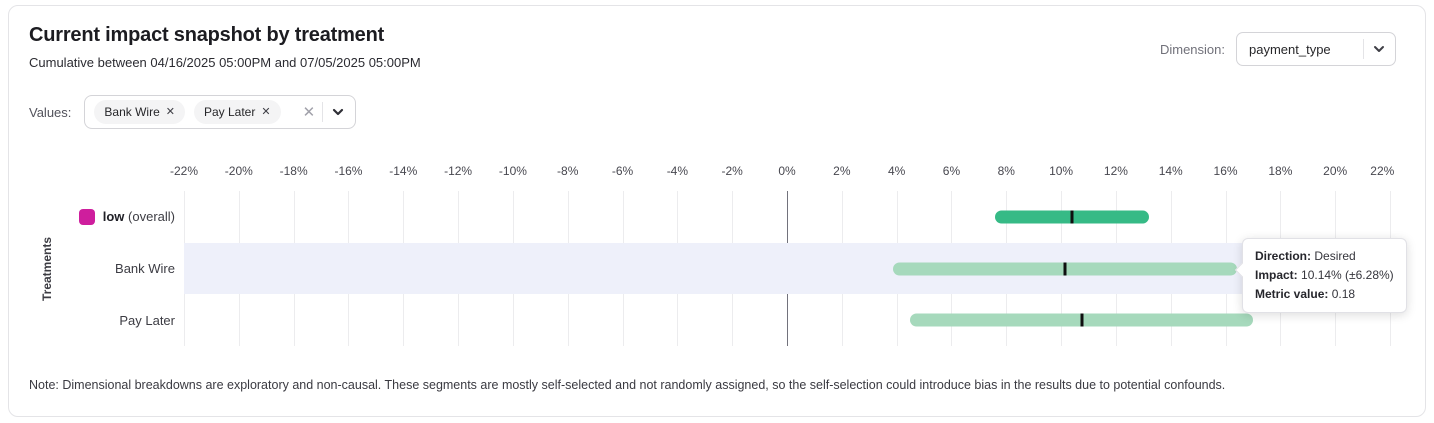 Image resolution: width=1434 pixels, height=423 pixels. I want to click on value-chip-bank-wire: Bank Wire ✕, so click(139, 112).